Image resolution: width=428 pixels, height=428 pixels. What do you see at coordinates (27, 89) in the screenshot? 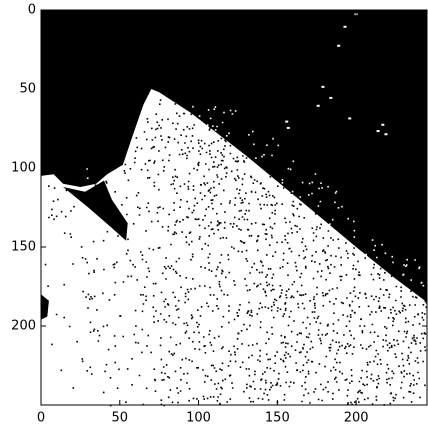
I see `y-tick-label: 50` at bounding box center [27, 89].